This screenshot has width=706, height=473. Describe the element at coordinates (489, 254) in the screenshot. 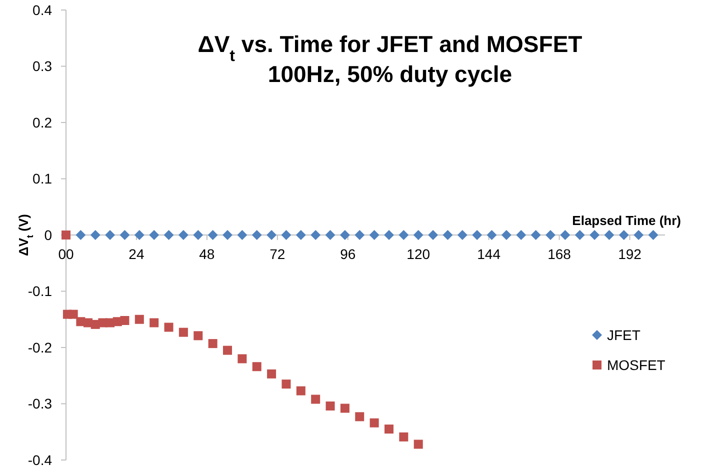

I see `x-tick-label: 144` at that location.